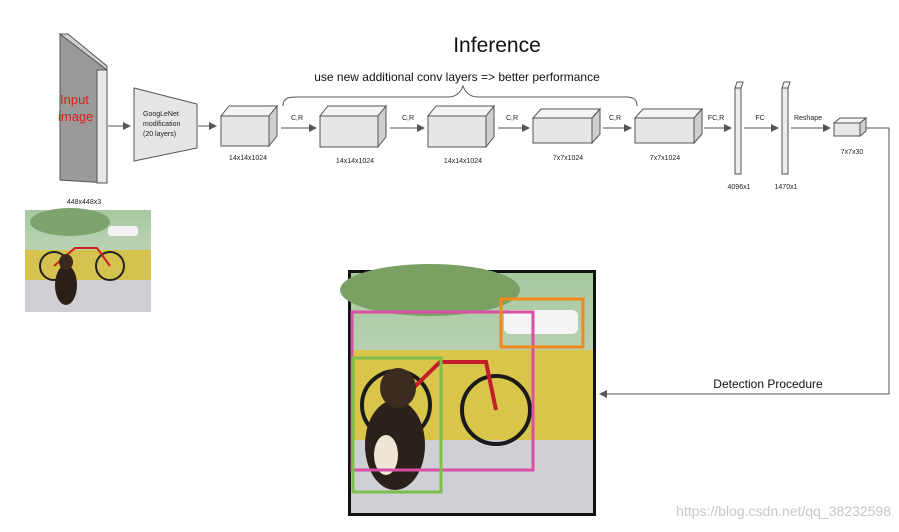 Image resolution: width=899 pixels, height=532 pixels. Describe the element at coordinates (355, 161) in the screenshot. I see `block-2-dims: 14x14x1024` at that location.